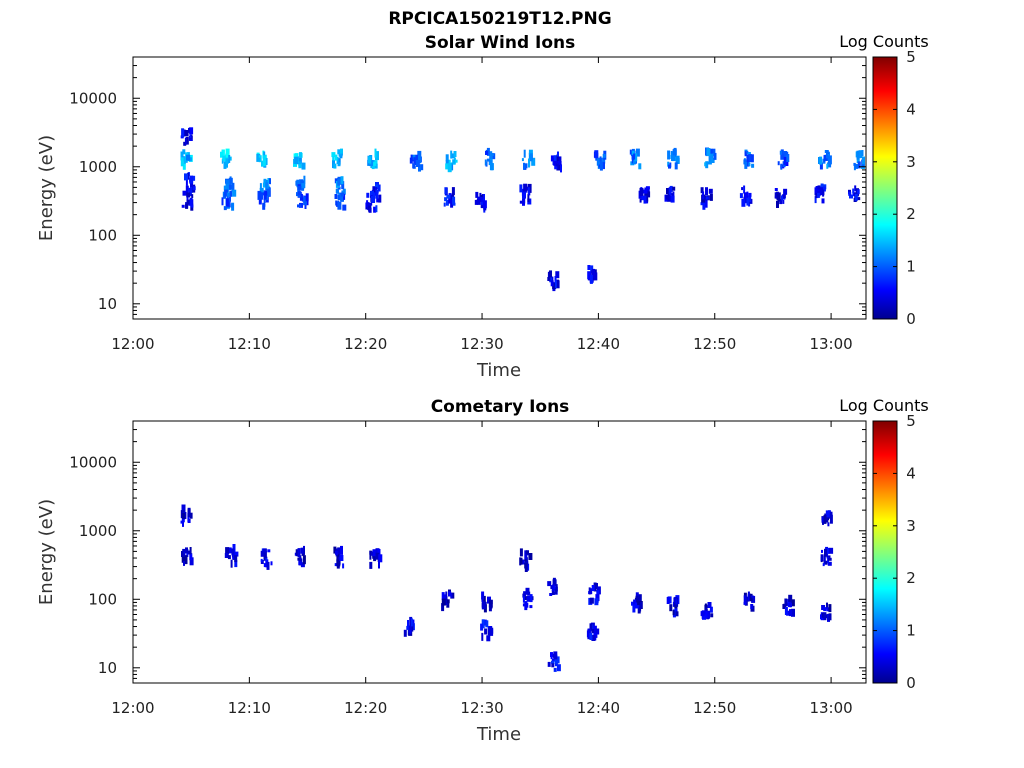 The image size is (1024, 768). Describe the element at coordinates (911, 526) in the screenshot. I see `colorbar-tick-label: 3` at that location.